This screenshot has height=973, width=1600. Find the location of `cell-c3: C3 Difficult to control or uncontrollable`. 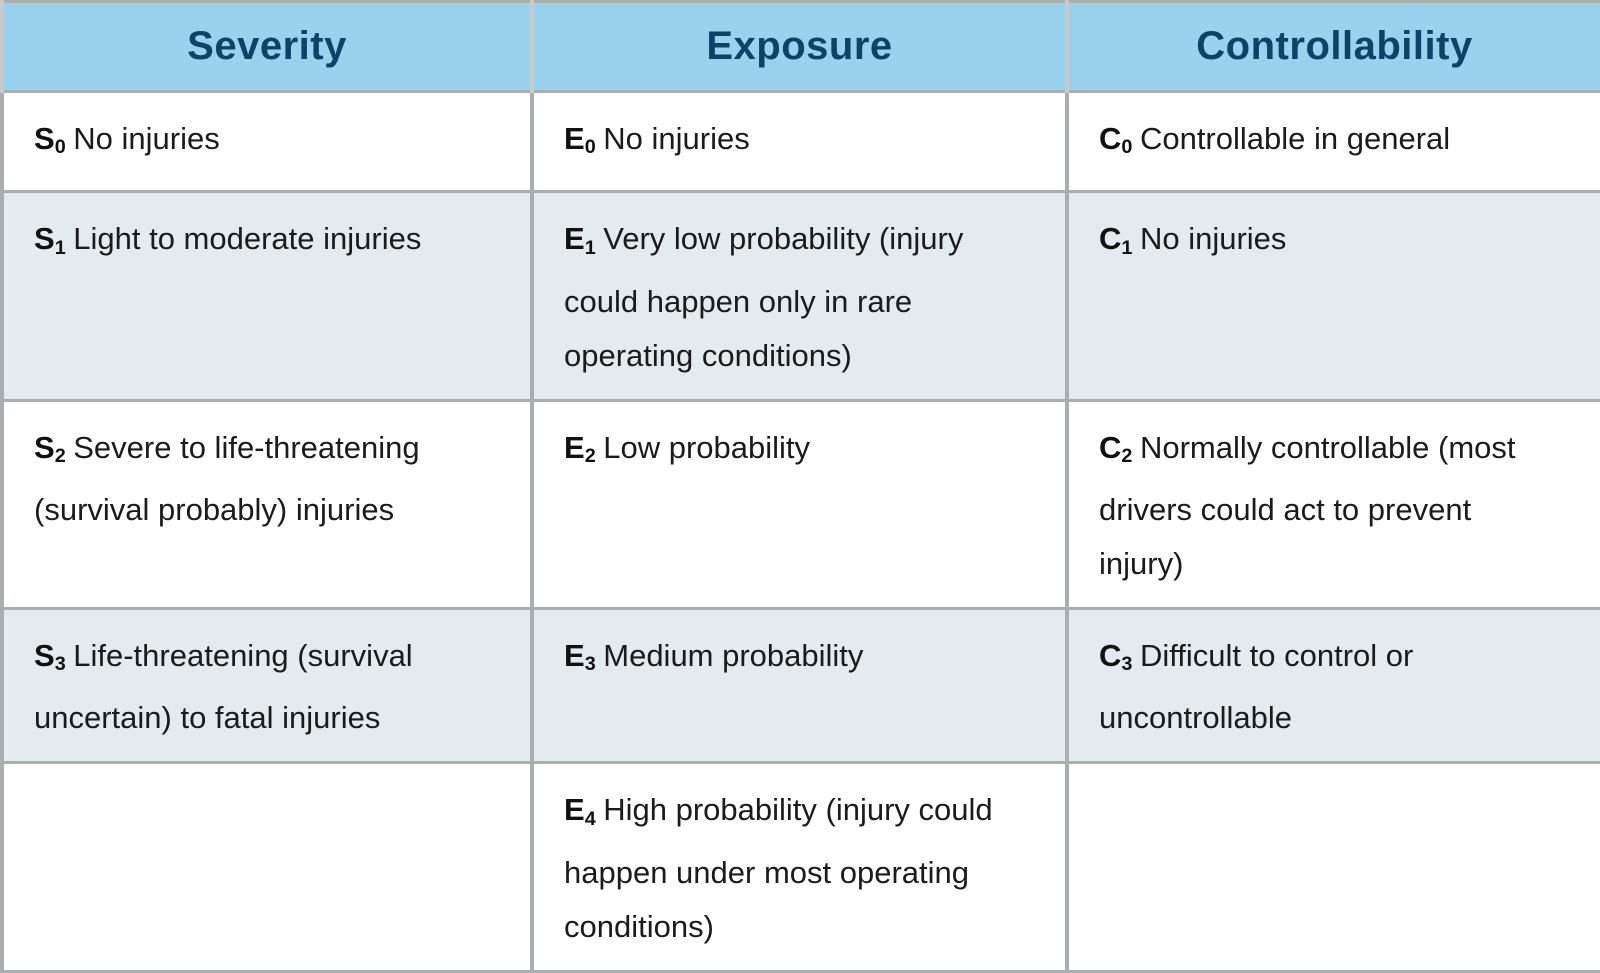

cell-c3: C3 Difficult to control or uncontrollable is located at coordinates (1332, 686).